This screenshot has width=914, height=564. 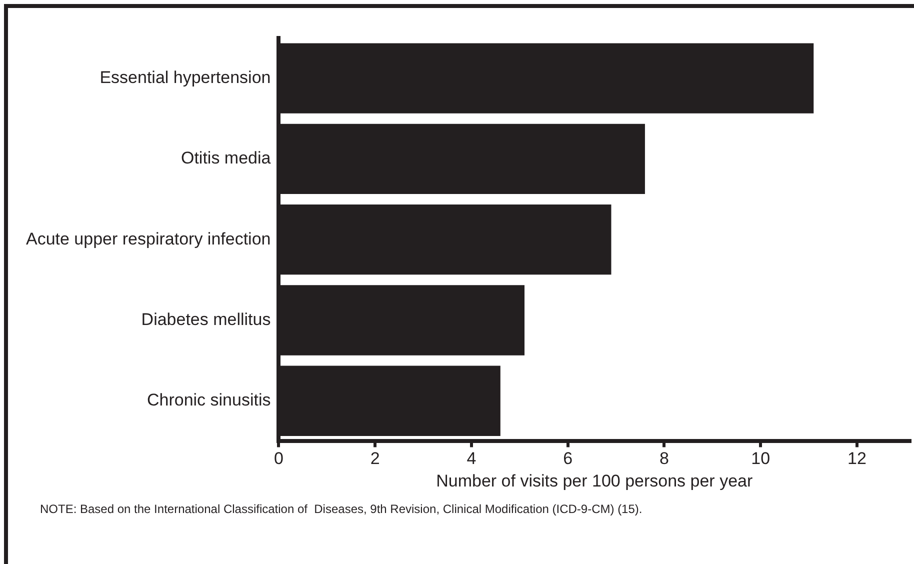 I want to click on y-tick-label: Chronic sinusitis, so click(x=208, y=400).